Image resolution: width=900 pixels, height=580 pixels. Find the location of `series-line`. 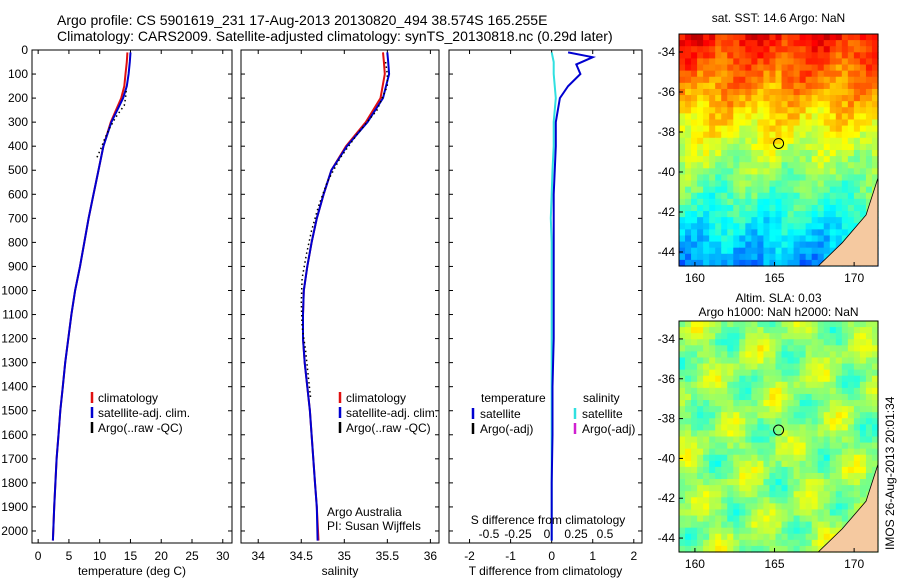

series-line is located at coordinates (111, 124).